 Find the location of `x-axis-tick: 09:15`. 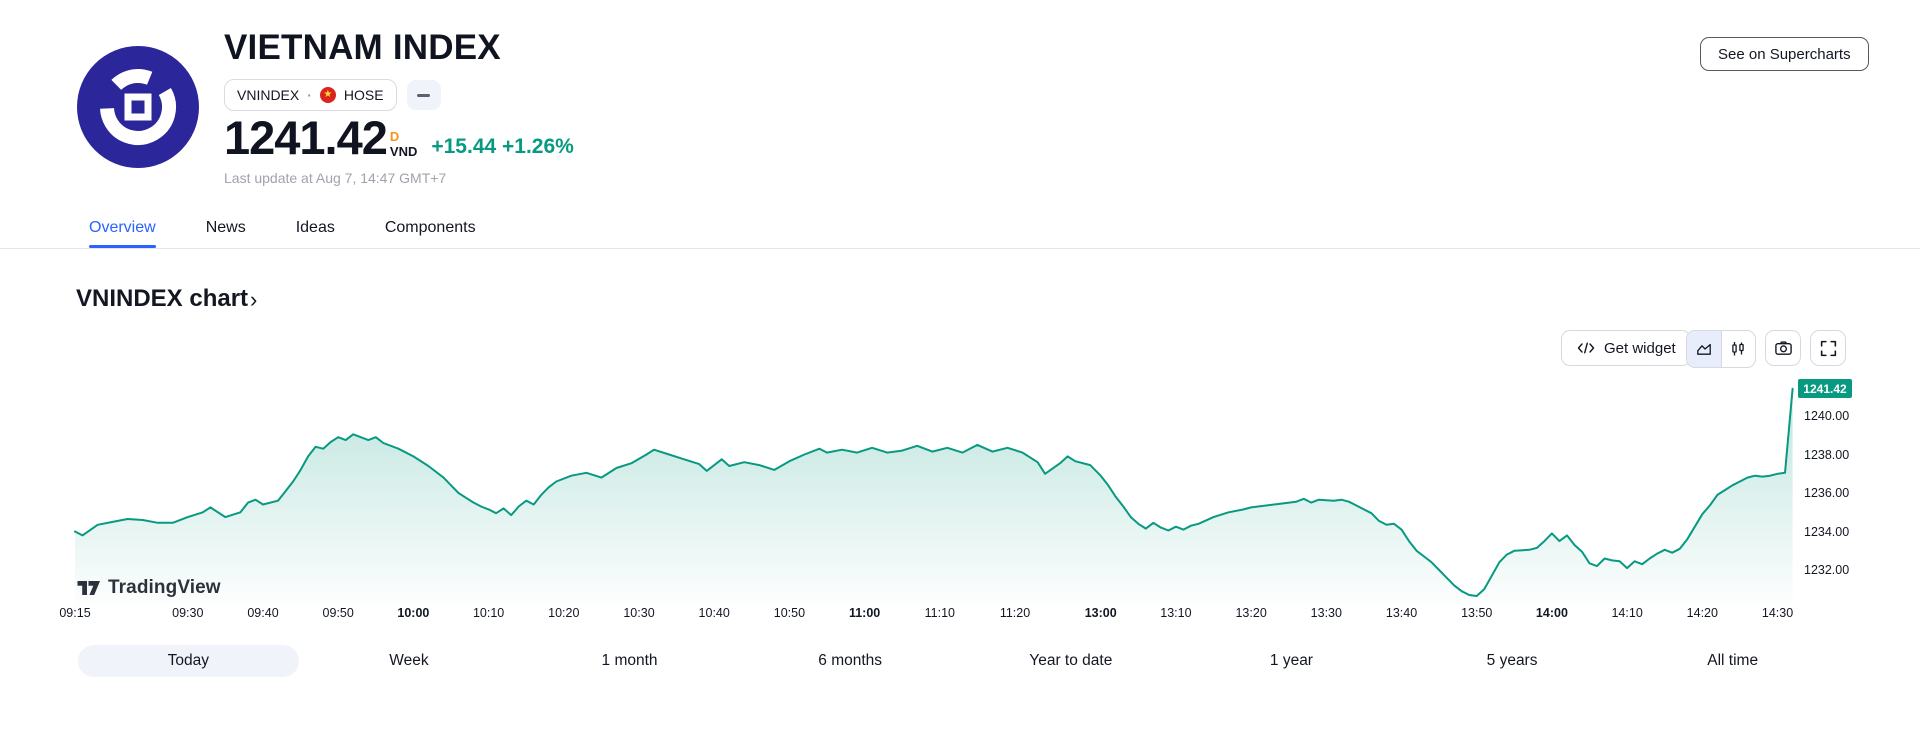

x-axis-tick: 09:15 is located at coordinates (75, 613).